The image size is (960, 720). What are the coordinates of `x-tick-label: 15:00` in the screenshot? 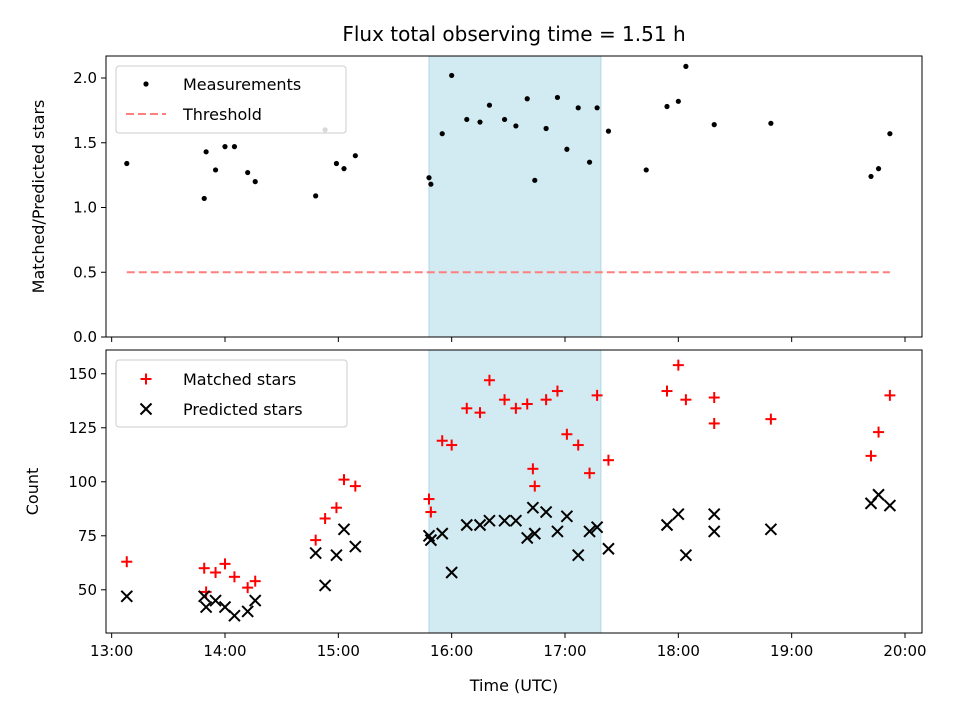 It's located at (338, 651).